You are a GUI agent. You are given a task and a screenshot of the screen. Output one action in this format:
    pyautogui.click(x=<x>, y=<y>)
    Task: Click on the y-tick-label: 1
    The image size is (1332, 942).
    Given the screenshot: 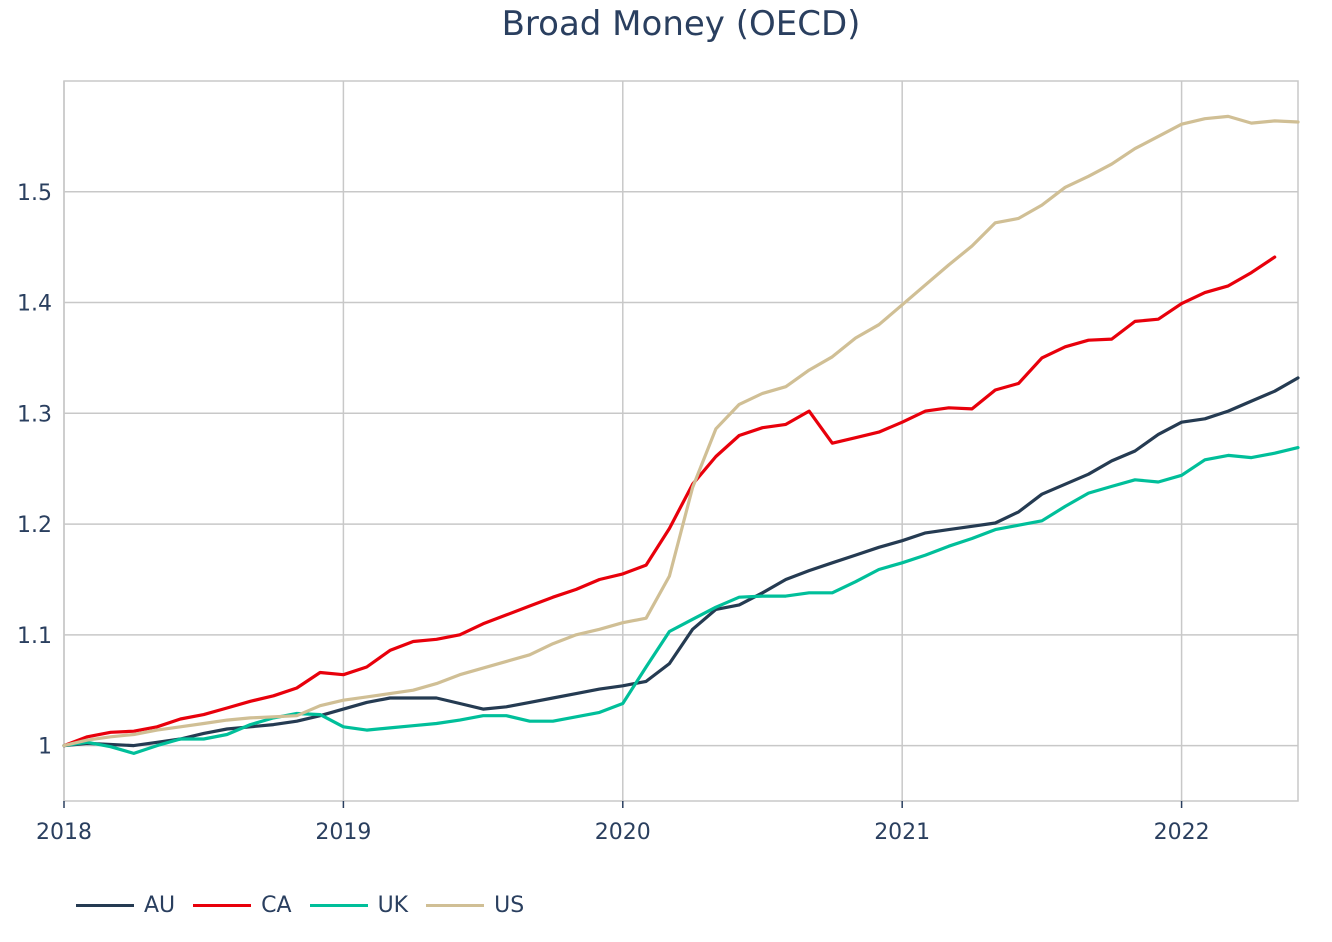 What is the action you would take?
    pyautogui.click(x=45, y=747)
    